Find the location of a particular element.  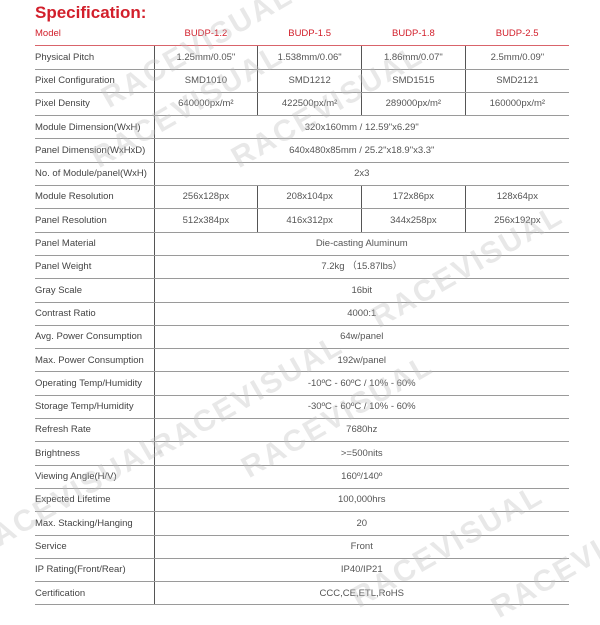

row-label: IP Rating(Front/Rear) is located at coordinates (95, 570).